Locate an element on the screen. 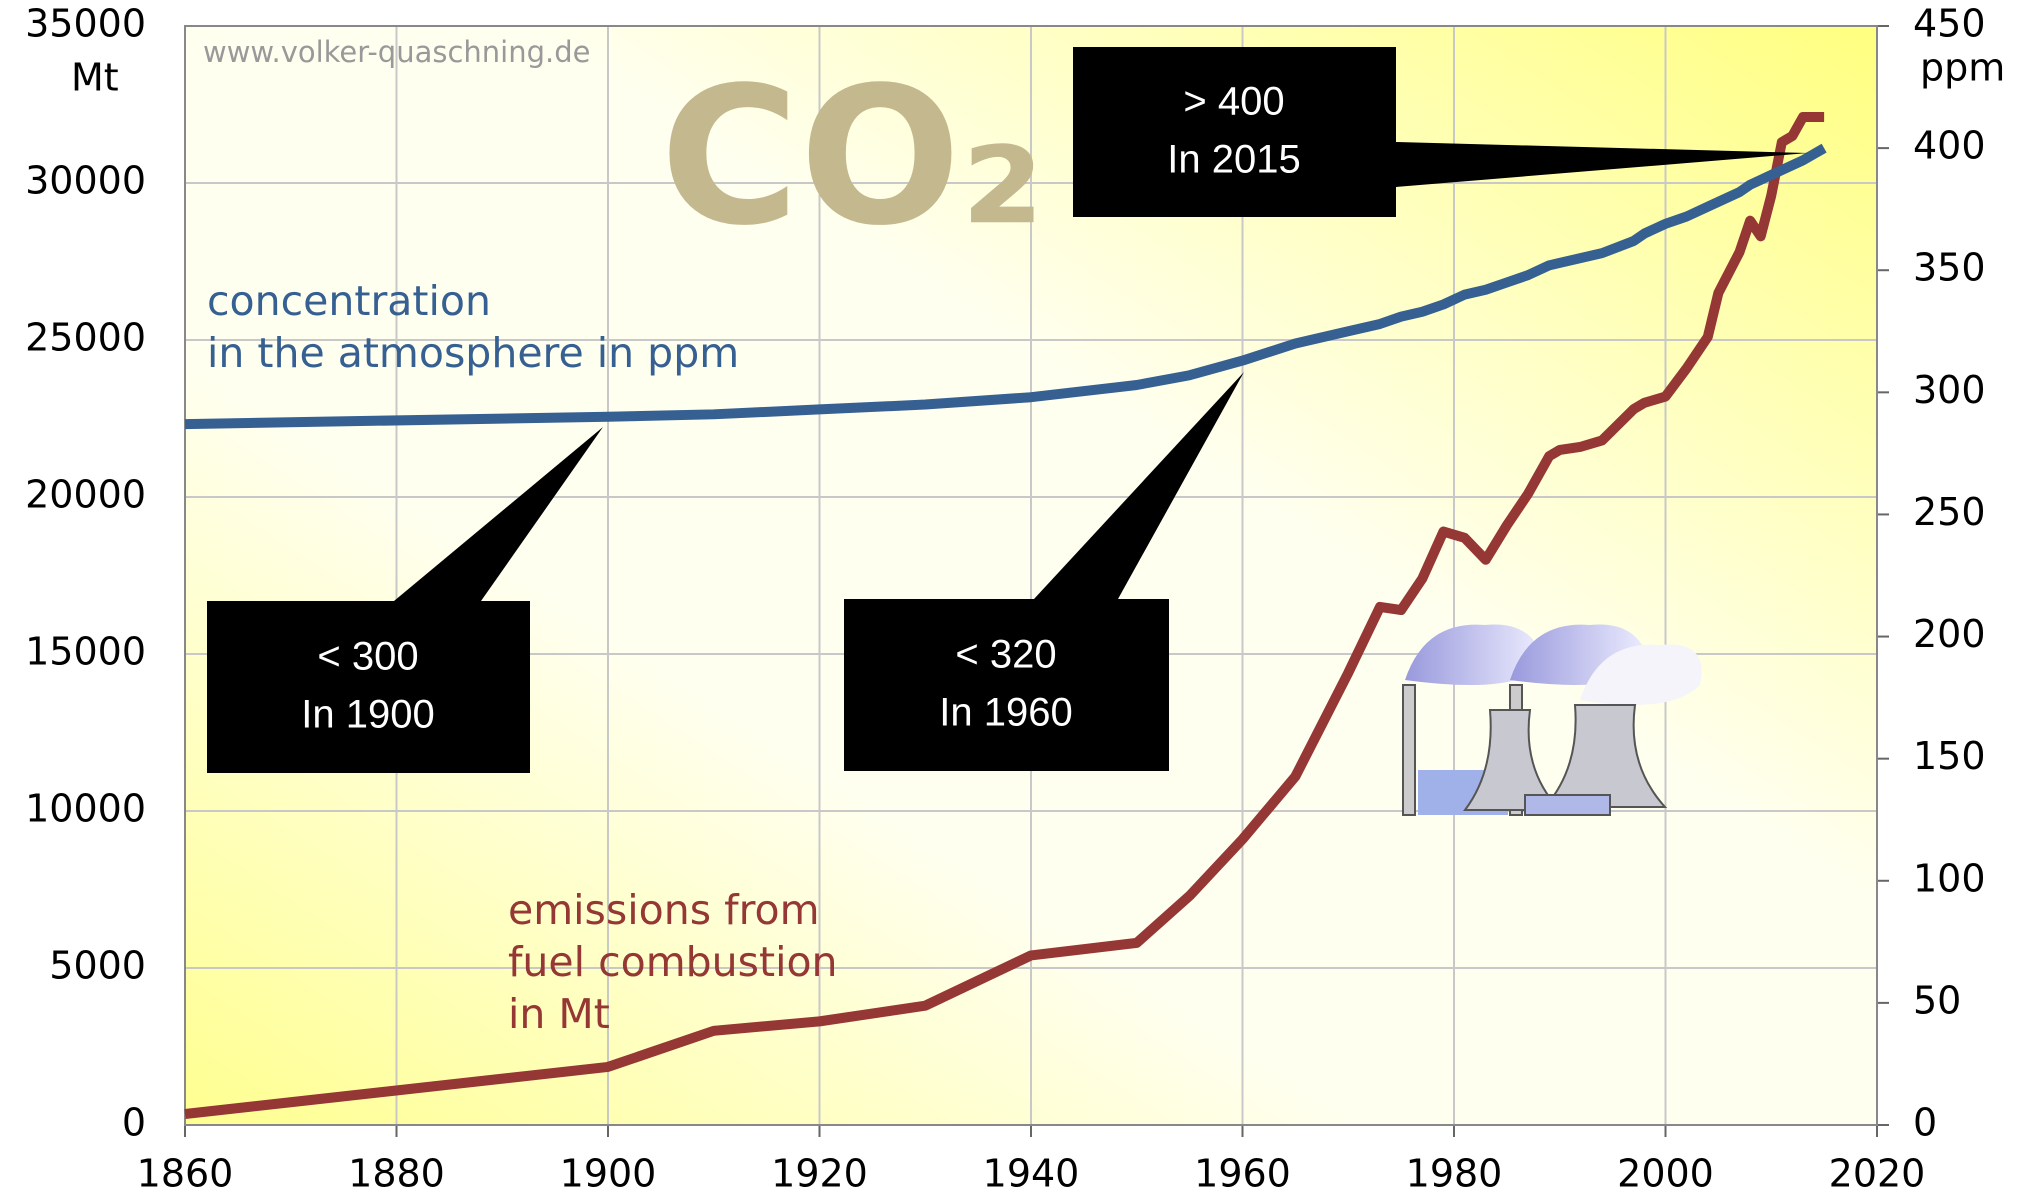 The image size is (2017, 1195). series-label: fuel combustion is located at coordinates (673, 962).